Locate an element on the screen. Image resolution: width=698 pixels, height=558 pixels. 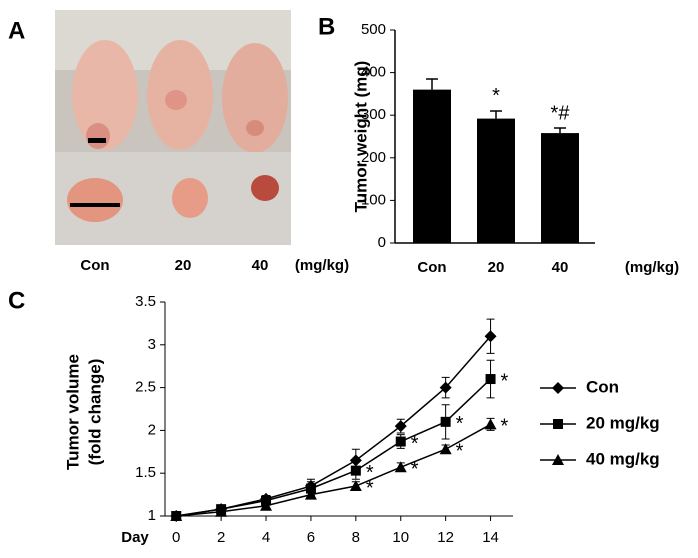
panel-label: C is located at coordinates (16, 300).